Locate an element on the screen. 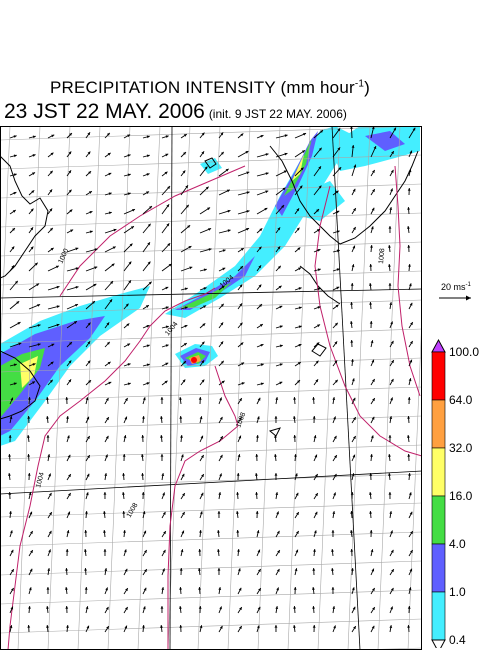 This screenshot has height=650, width=500. colorbar-label: 100.0 is located at coordinates (464, 352).